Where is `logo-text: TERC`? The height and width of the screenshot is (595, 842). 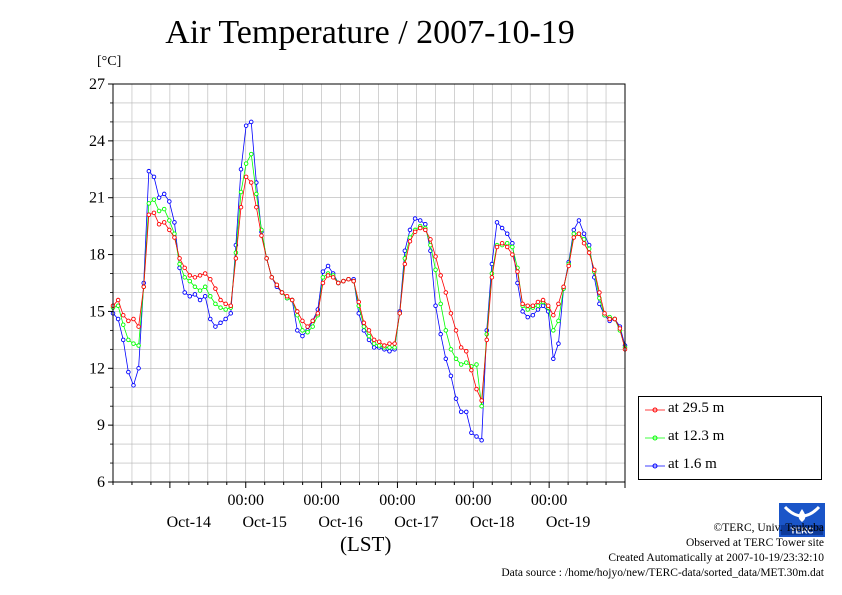
logo-text: TERC is located at coordinates (801, 531).